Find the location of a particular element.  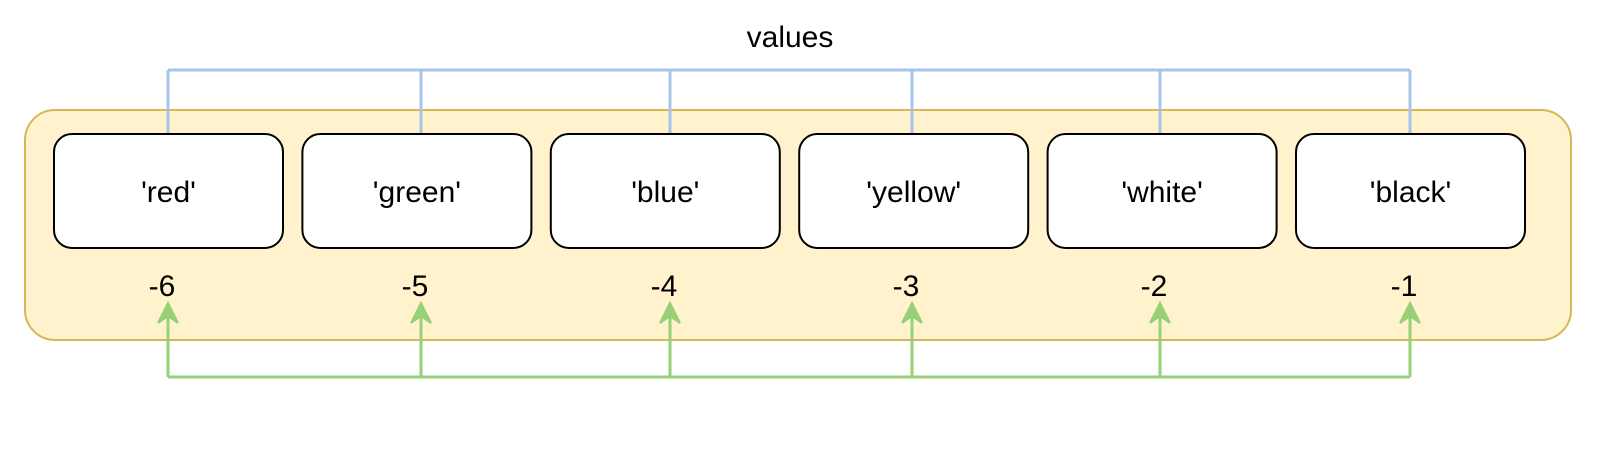

cell-index: -3 is located at coordinates (906, 286).